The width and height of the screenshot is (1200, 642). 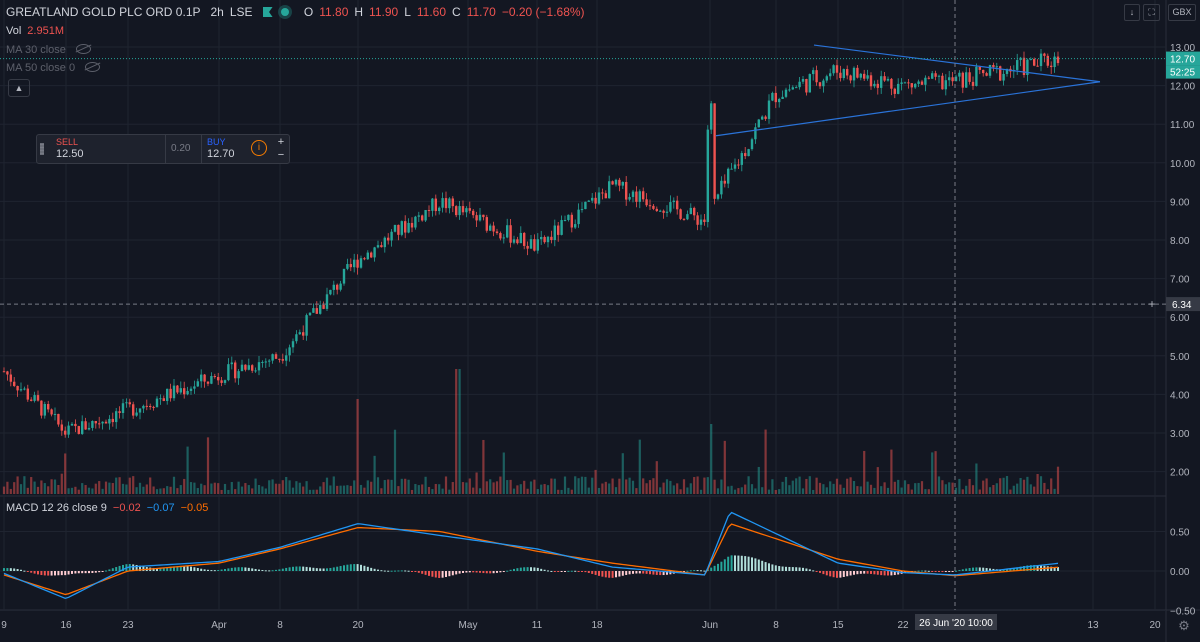 I want to click on currency-button: GBX, so click(x=1182, y=12).